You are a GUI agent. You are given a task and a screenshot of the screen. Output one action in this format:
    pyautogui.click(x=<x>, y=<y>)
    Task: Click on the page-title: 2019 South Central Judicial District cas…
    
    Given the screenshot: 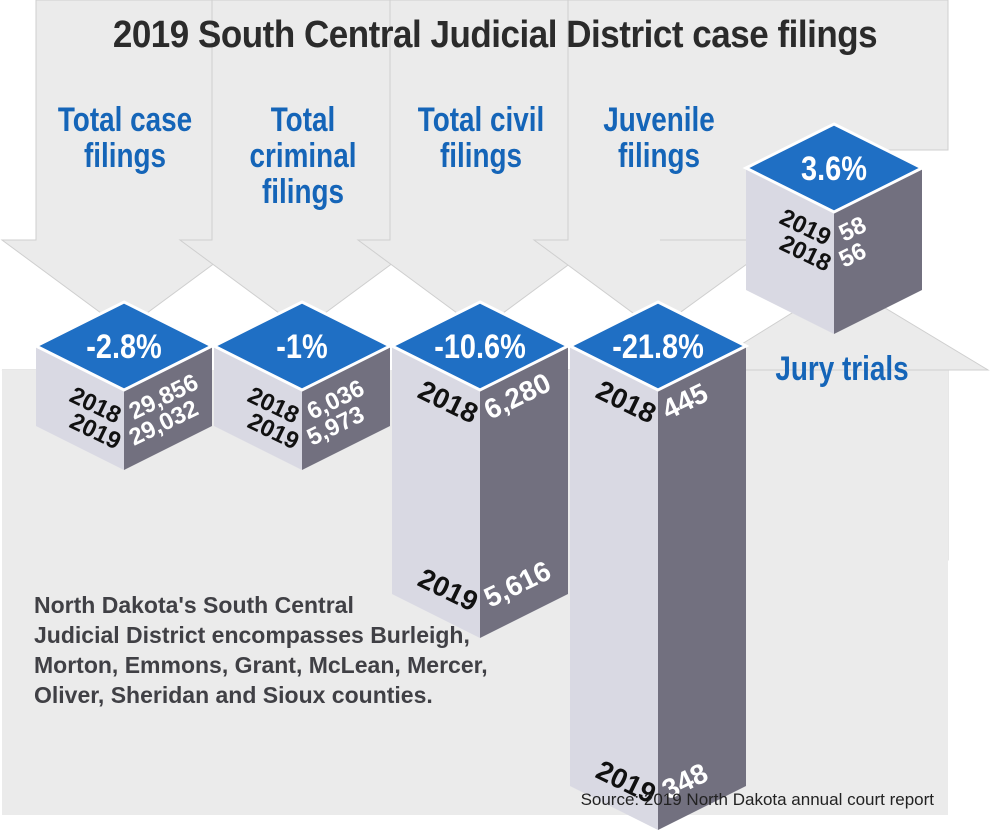 What is the action you would take?
    pyautogui.click(x=495, y=35)
    